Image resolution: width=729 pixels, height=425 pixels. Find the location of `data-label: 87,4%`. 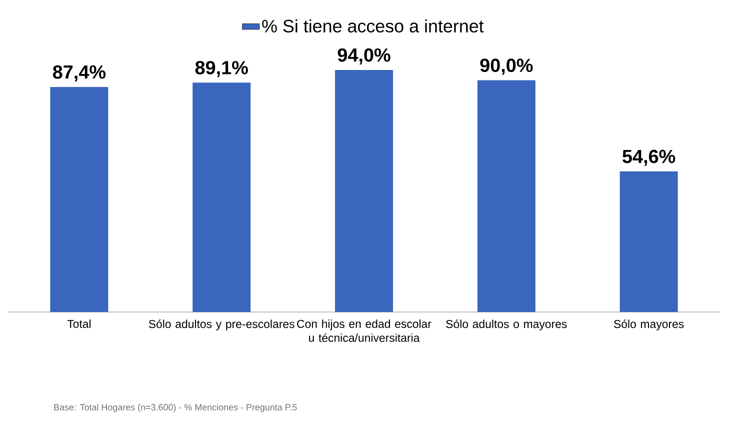

data-label: 87,4% is located at coordinates (79, 73).